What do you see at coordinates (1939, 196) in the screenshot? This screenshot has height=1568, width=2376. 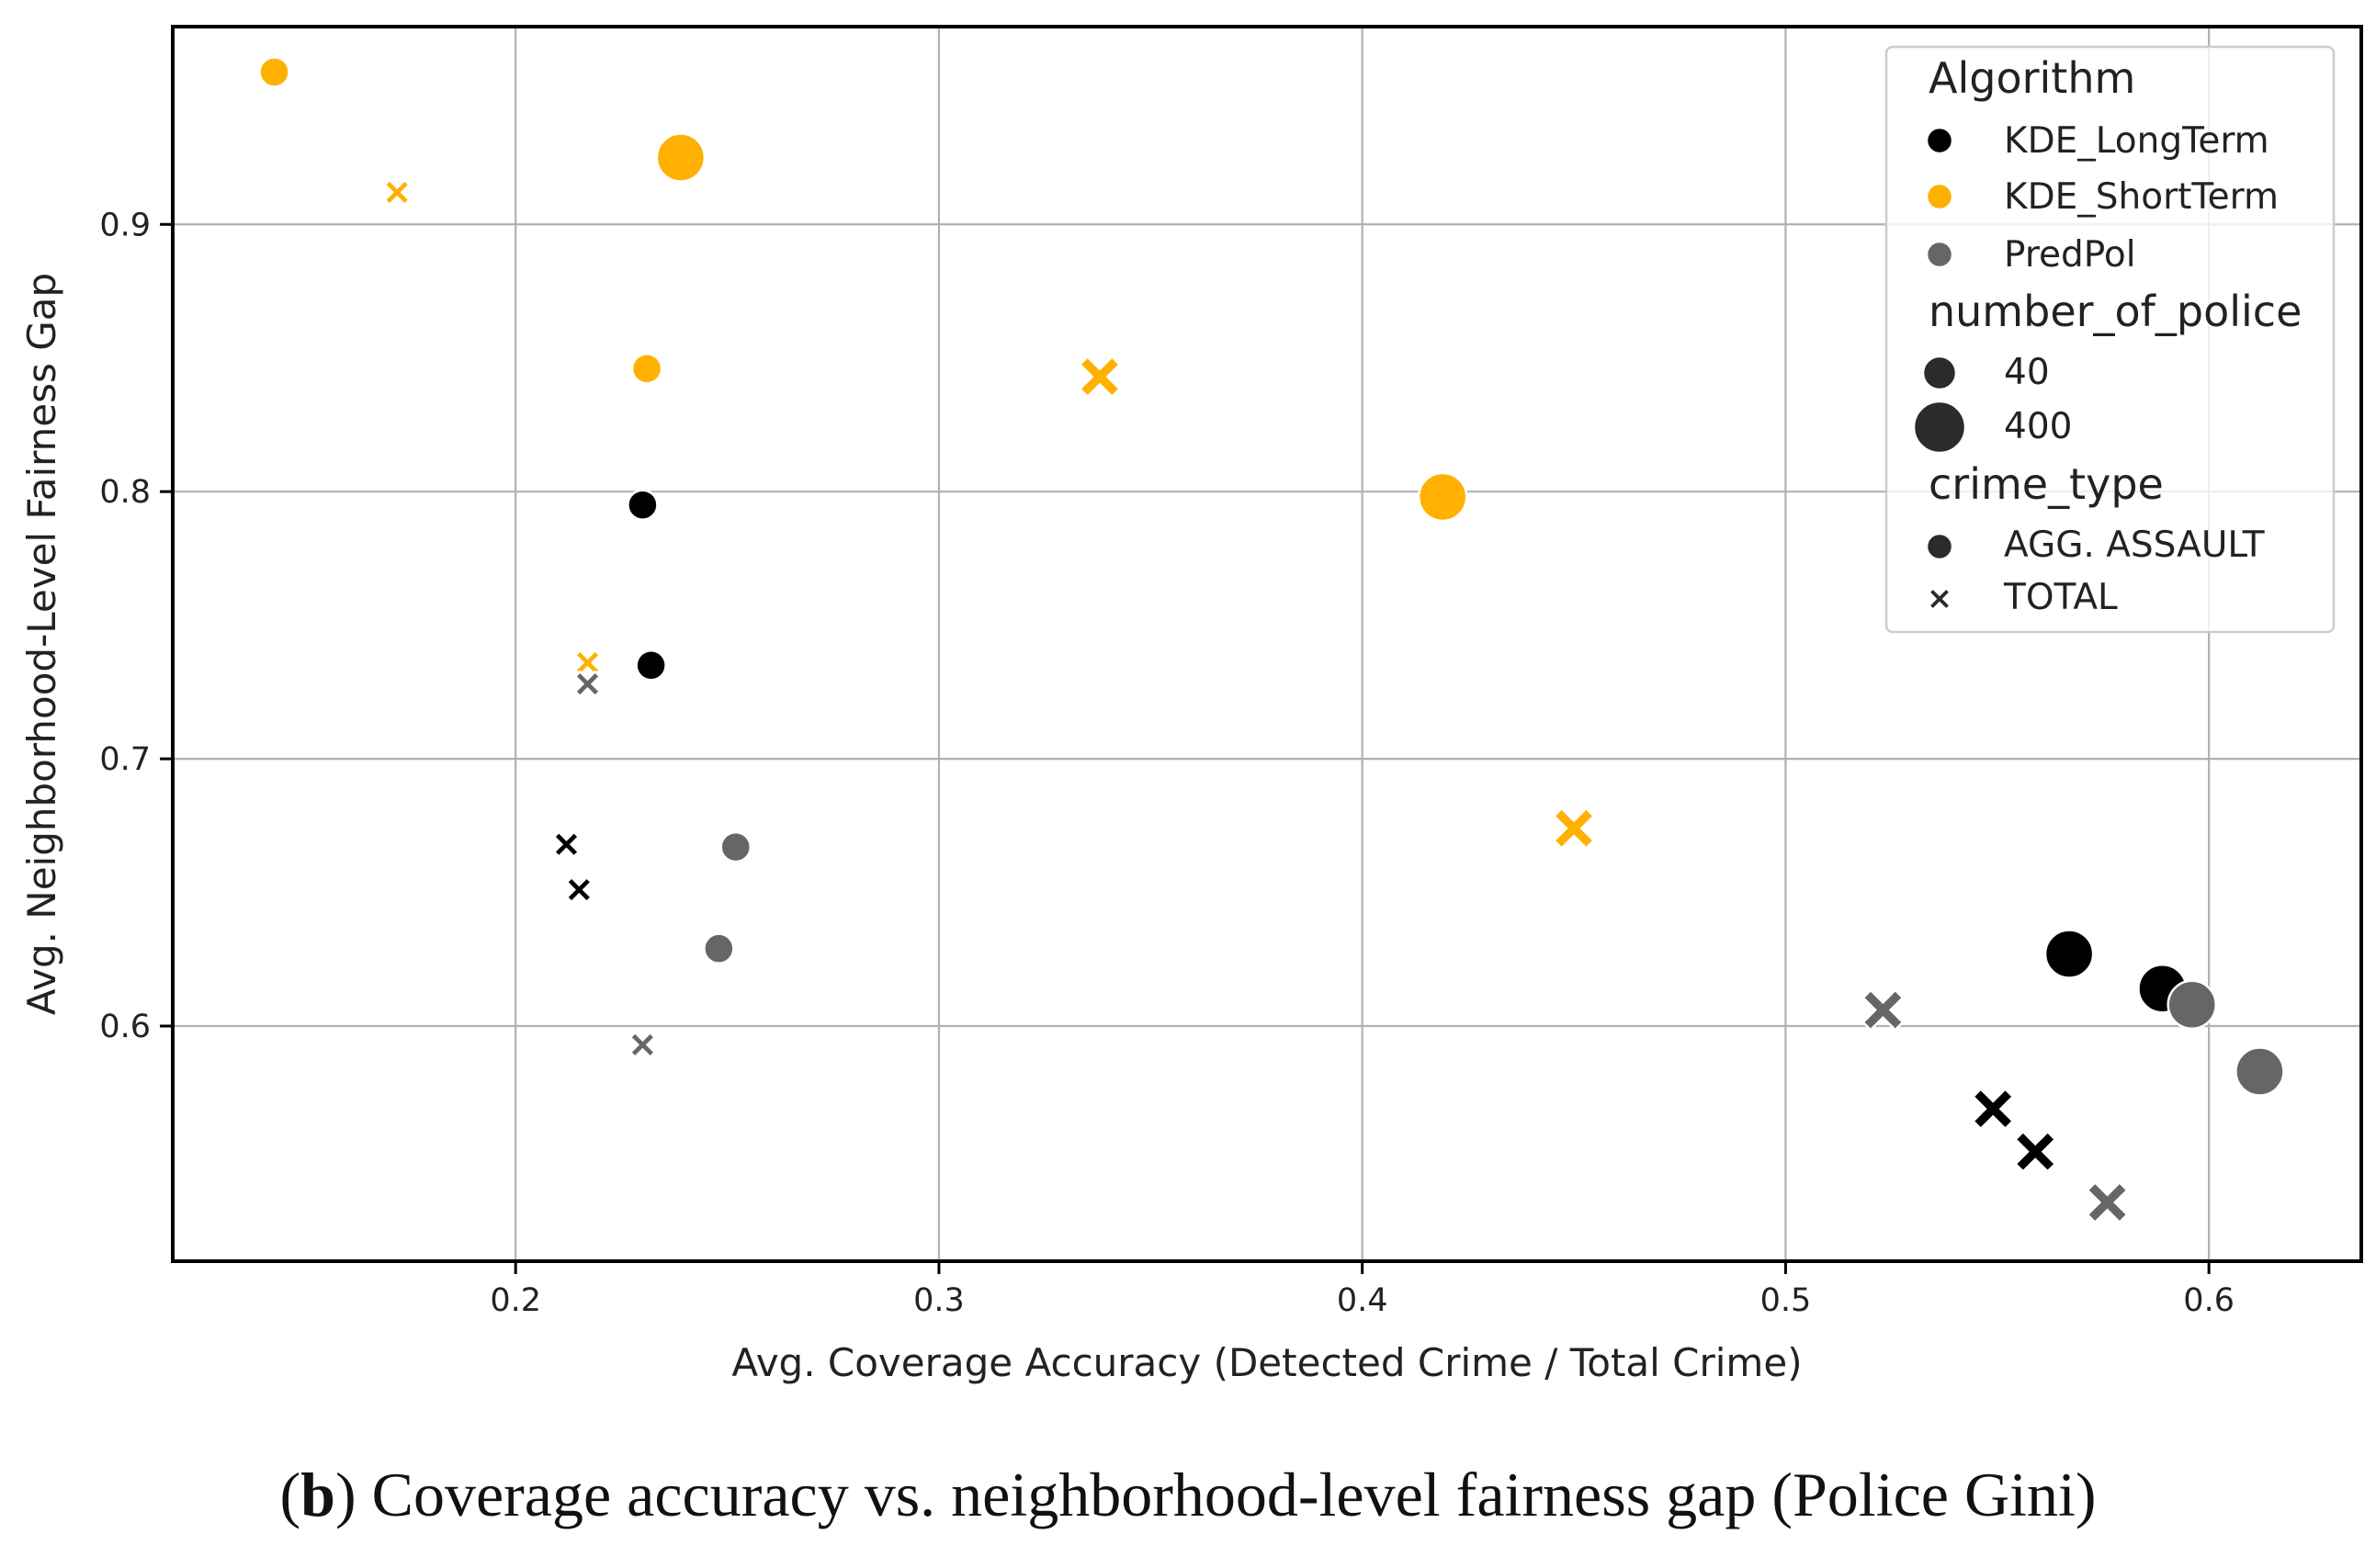 I see `legend-marker-kde-shortterm` at bounding box center [1939, 196].